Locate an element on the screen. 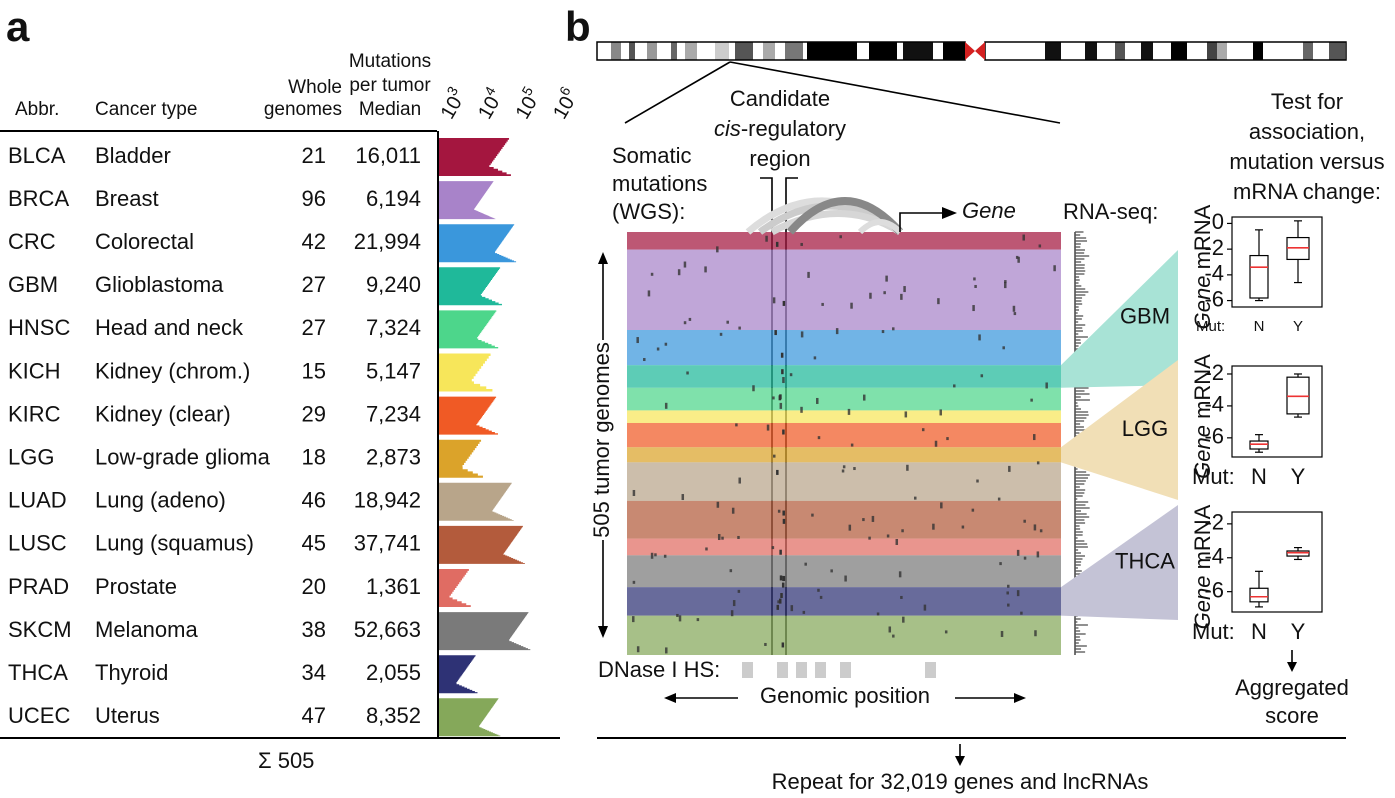 The width and height of the screenshot is (1395, 798). median: 16,011 is located at coordinates (388, 155).